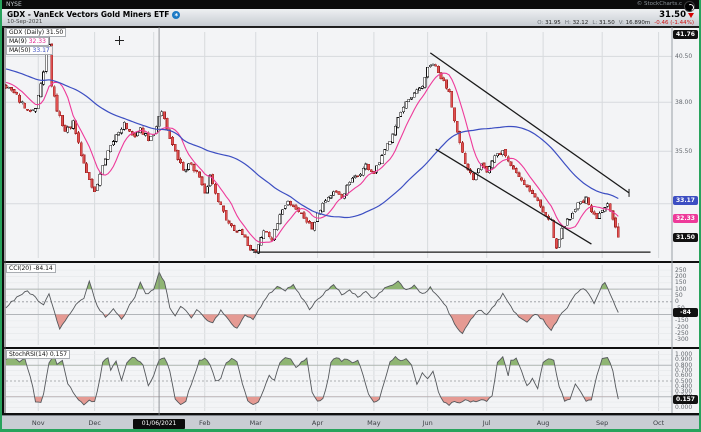 This screenshot has height=432, width=701. Describe the element at coordinates (543, 423) in the screenshot. I see `month-label-aug: Aug` at that location.